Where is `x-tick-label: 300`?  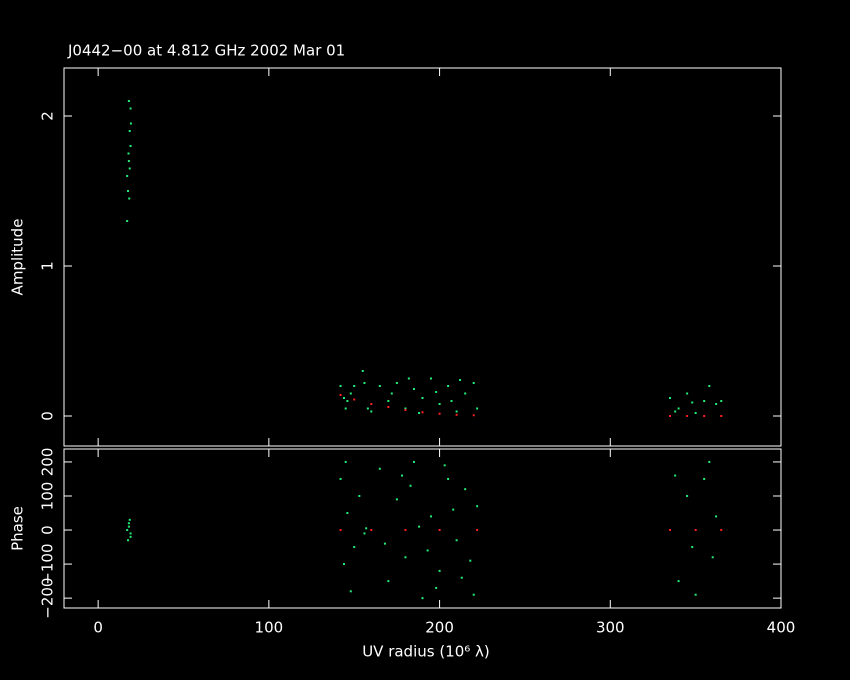 x-tick-label: 300 is located at coordinates (610, 628).